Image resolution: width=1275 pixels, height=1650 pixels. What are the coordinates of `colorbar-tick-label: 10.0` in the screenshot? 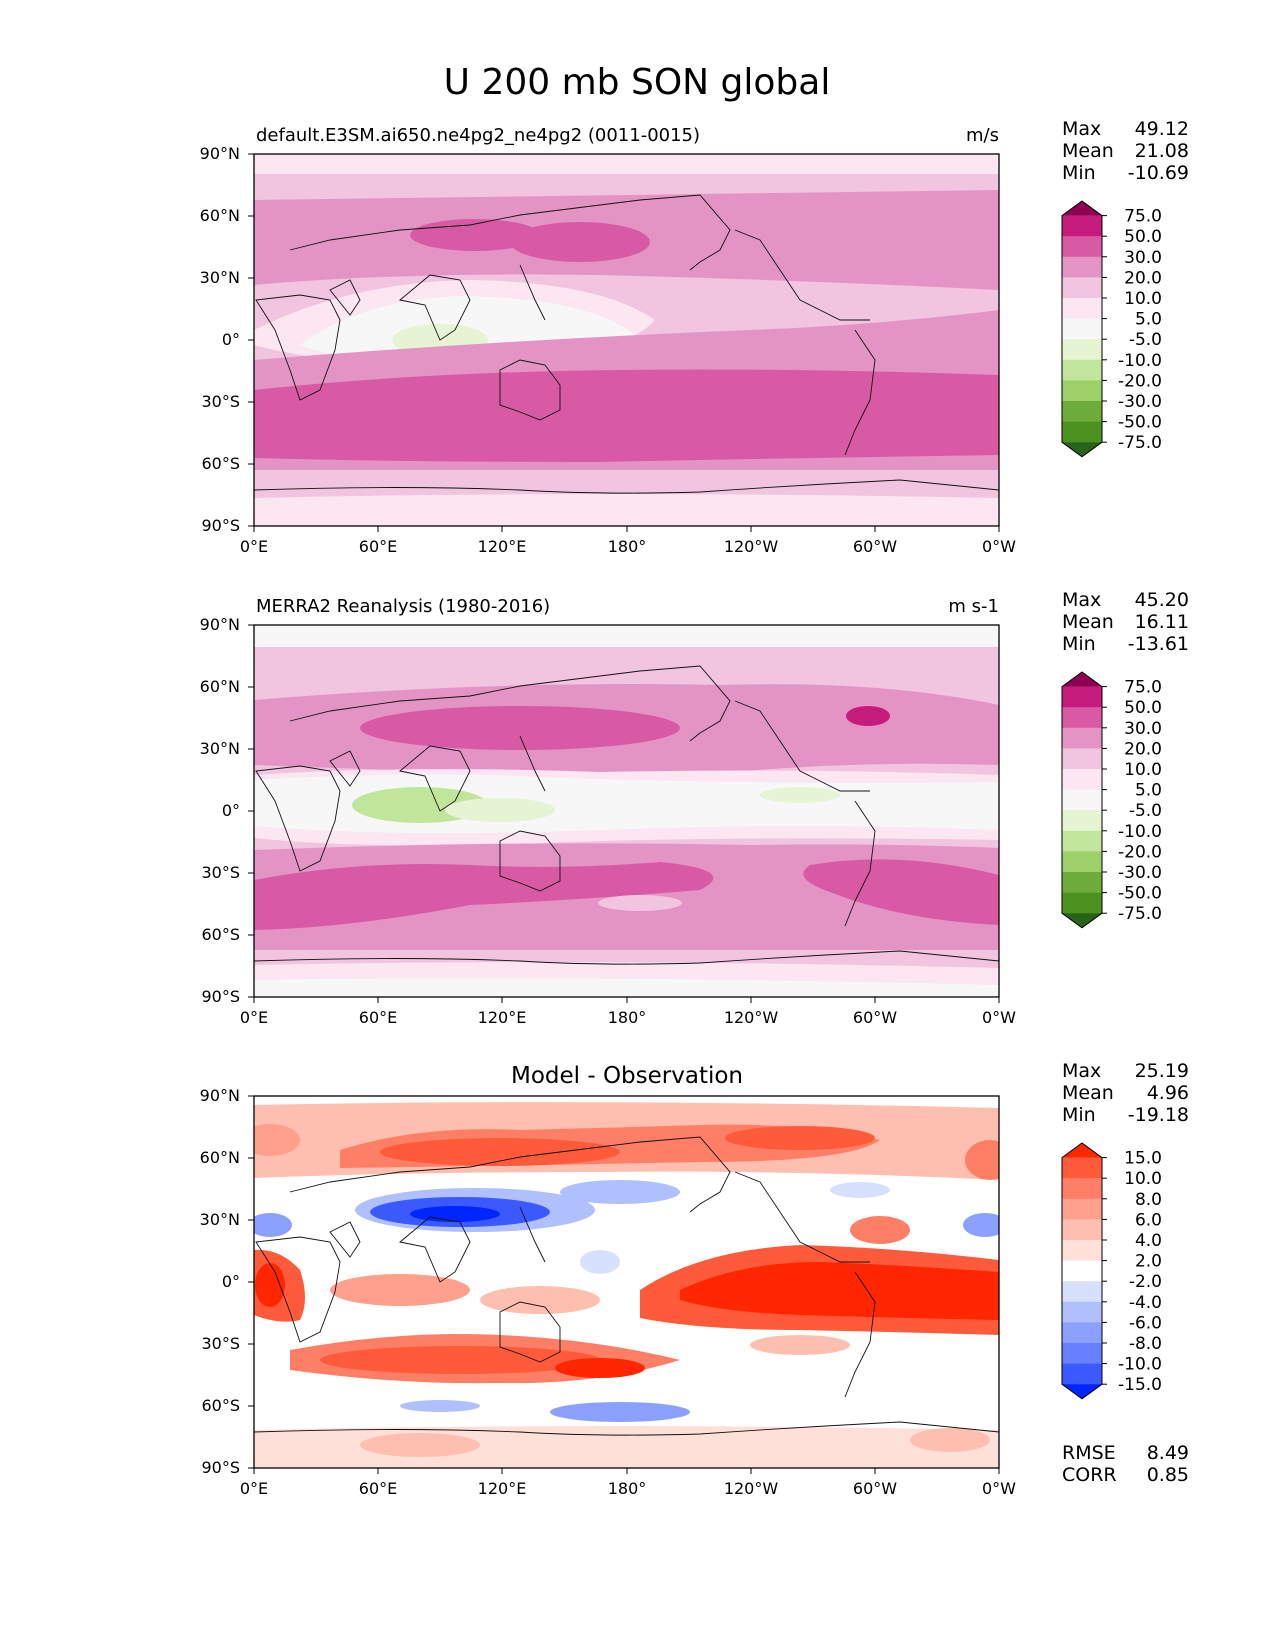 It's located at (1143, 770).